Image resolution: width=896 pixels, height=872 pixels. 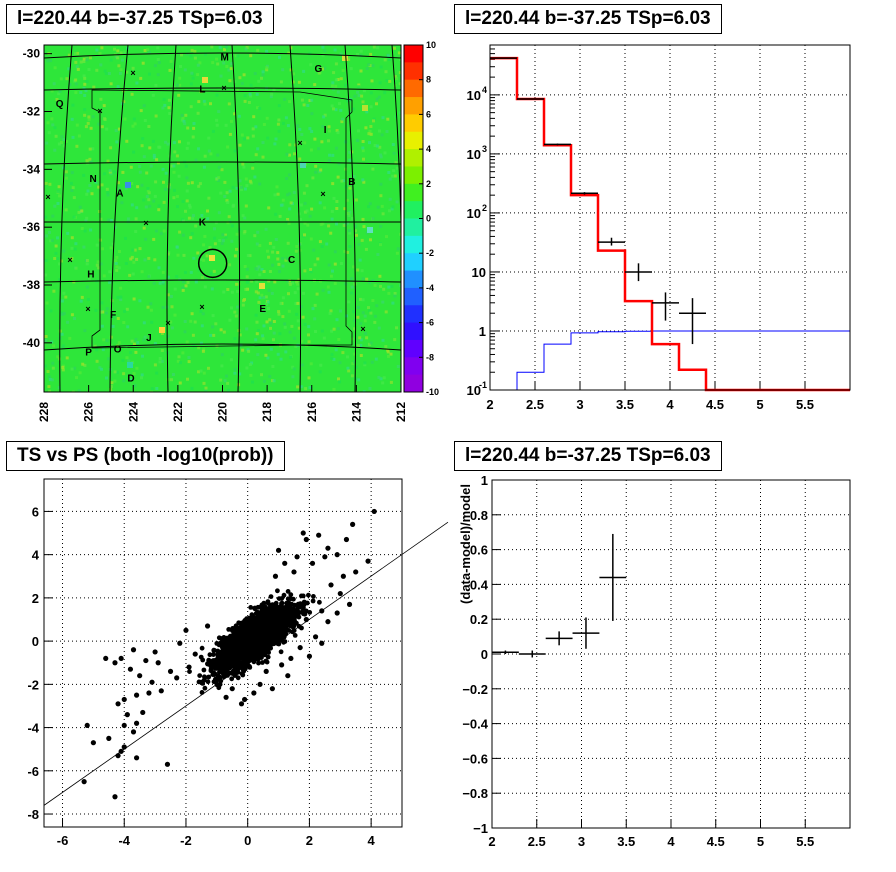 What do you see at coordinates (665, 306) in the screenshot?
I see `data-point` at bounding box center [665, 306].